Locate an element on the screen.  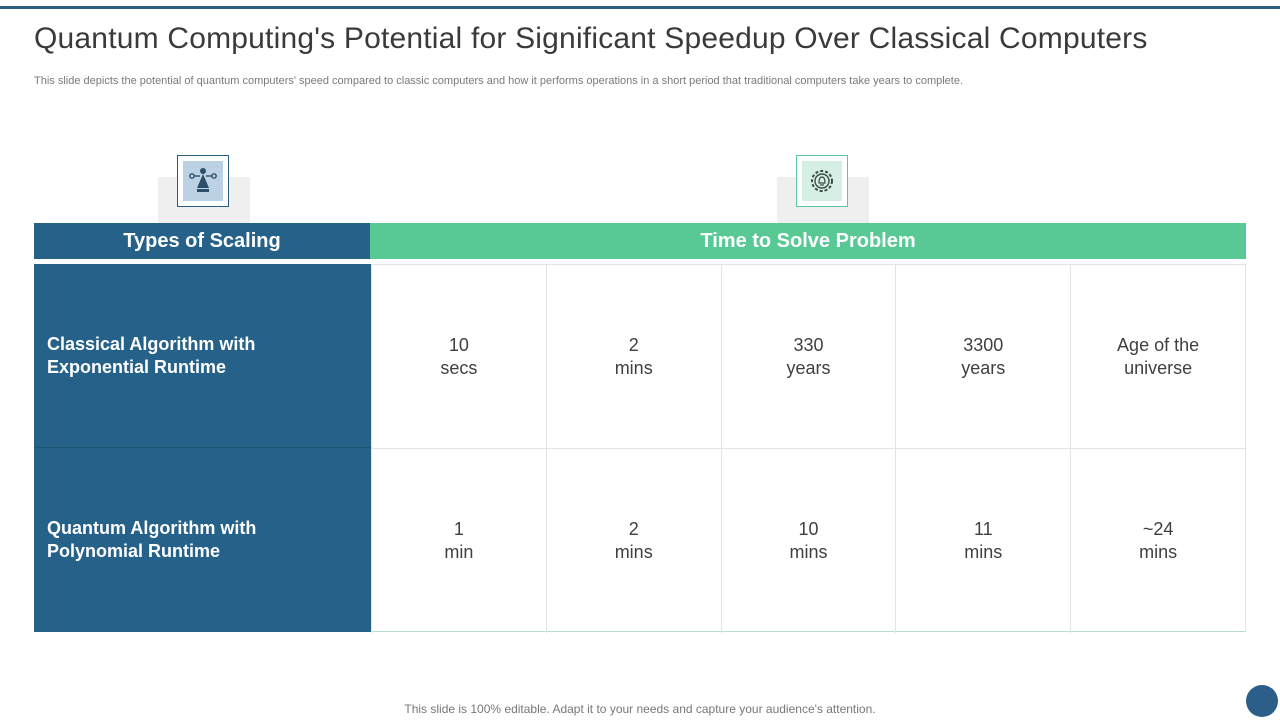
table-cell: 11 mins is located at coordinates (982, 541).